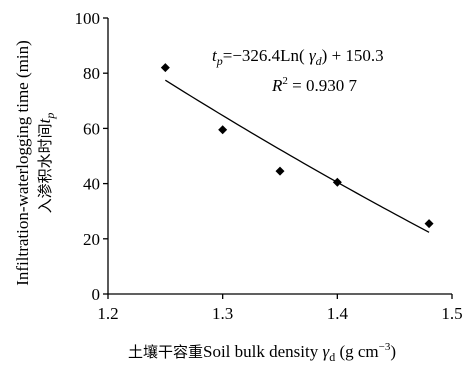 Image resolution: width=473 pixels, height=374 pixels. I want to click on x-tick-label: 1.5, so click(451, 313).